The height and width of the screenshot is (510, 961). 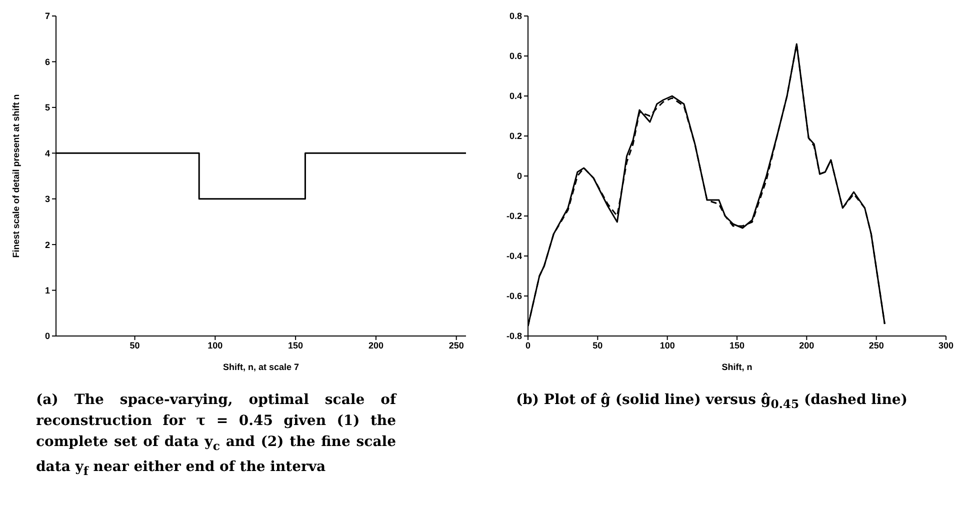 I want to click on x-axis-title: Shift, n, at scale 7, so click(x=261, y=367).